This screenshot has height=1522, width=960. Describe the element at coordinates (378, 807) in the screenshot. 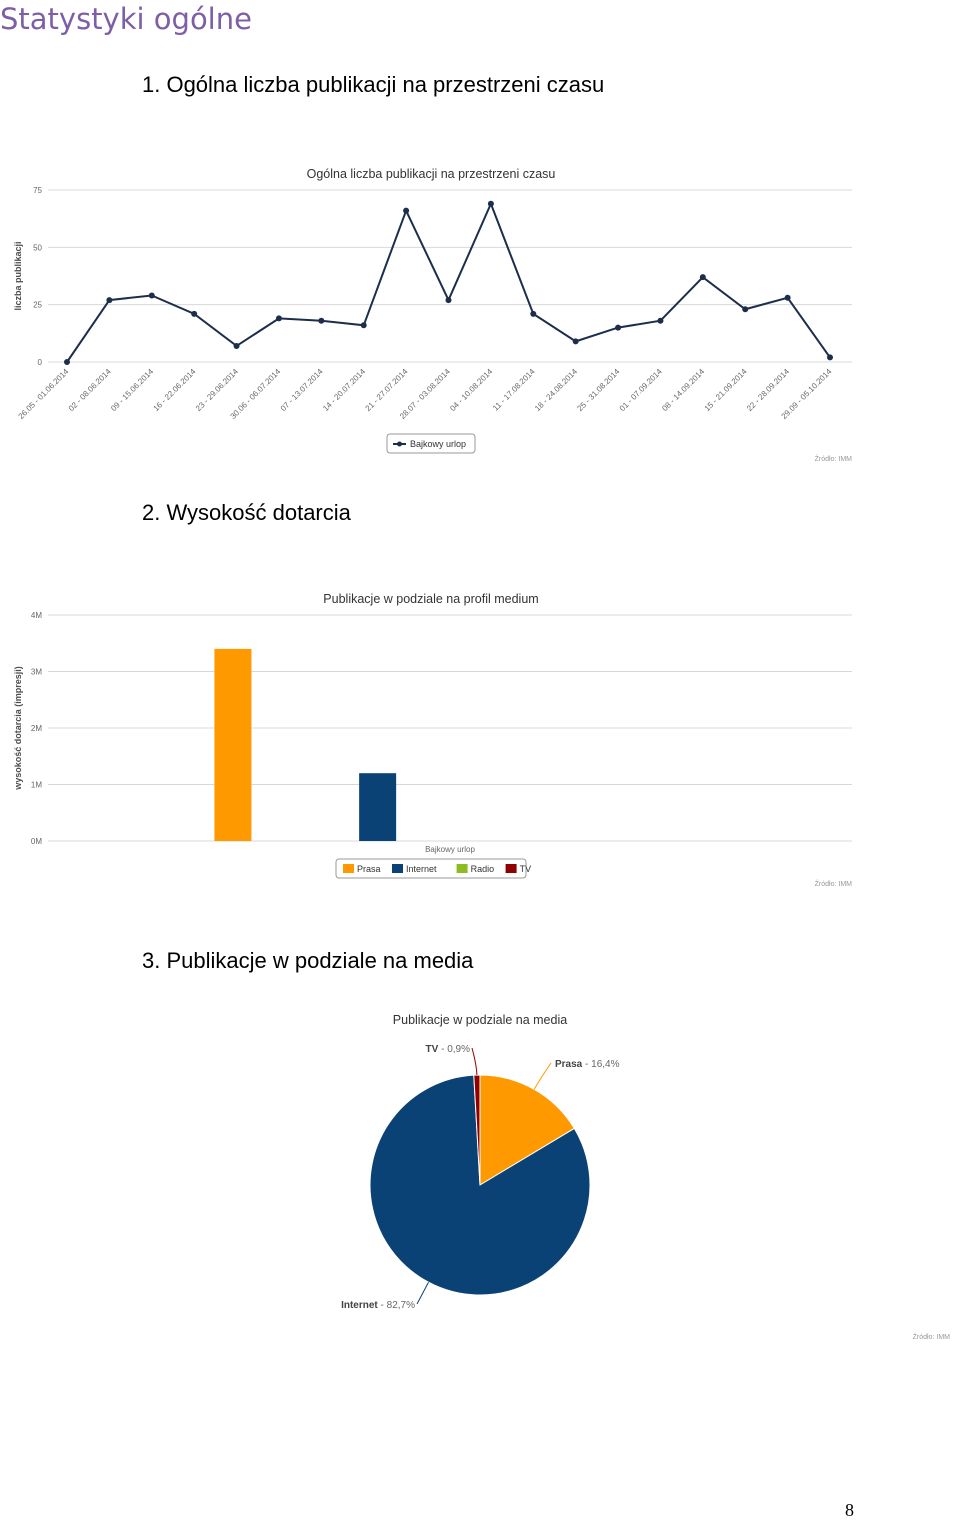

I see `bar-internet` at that location.